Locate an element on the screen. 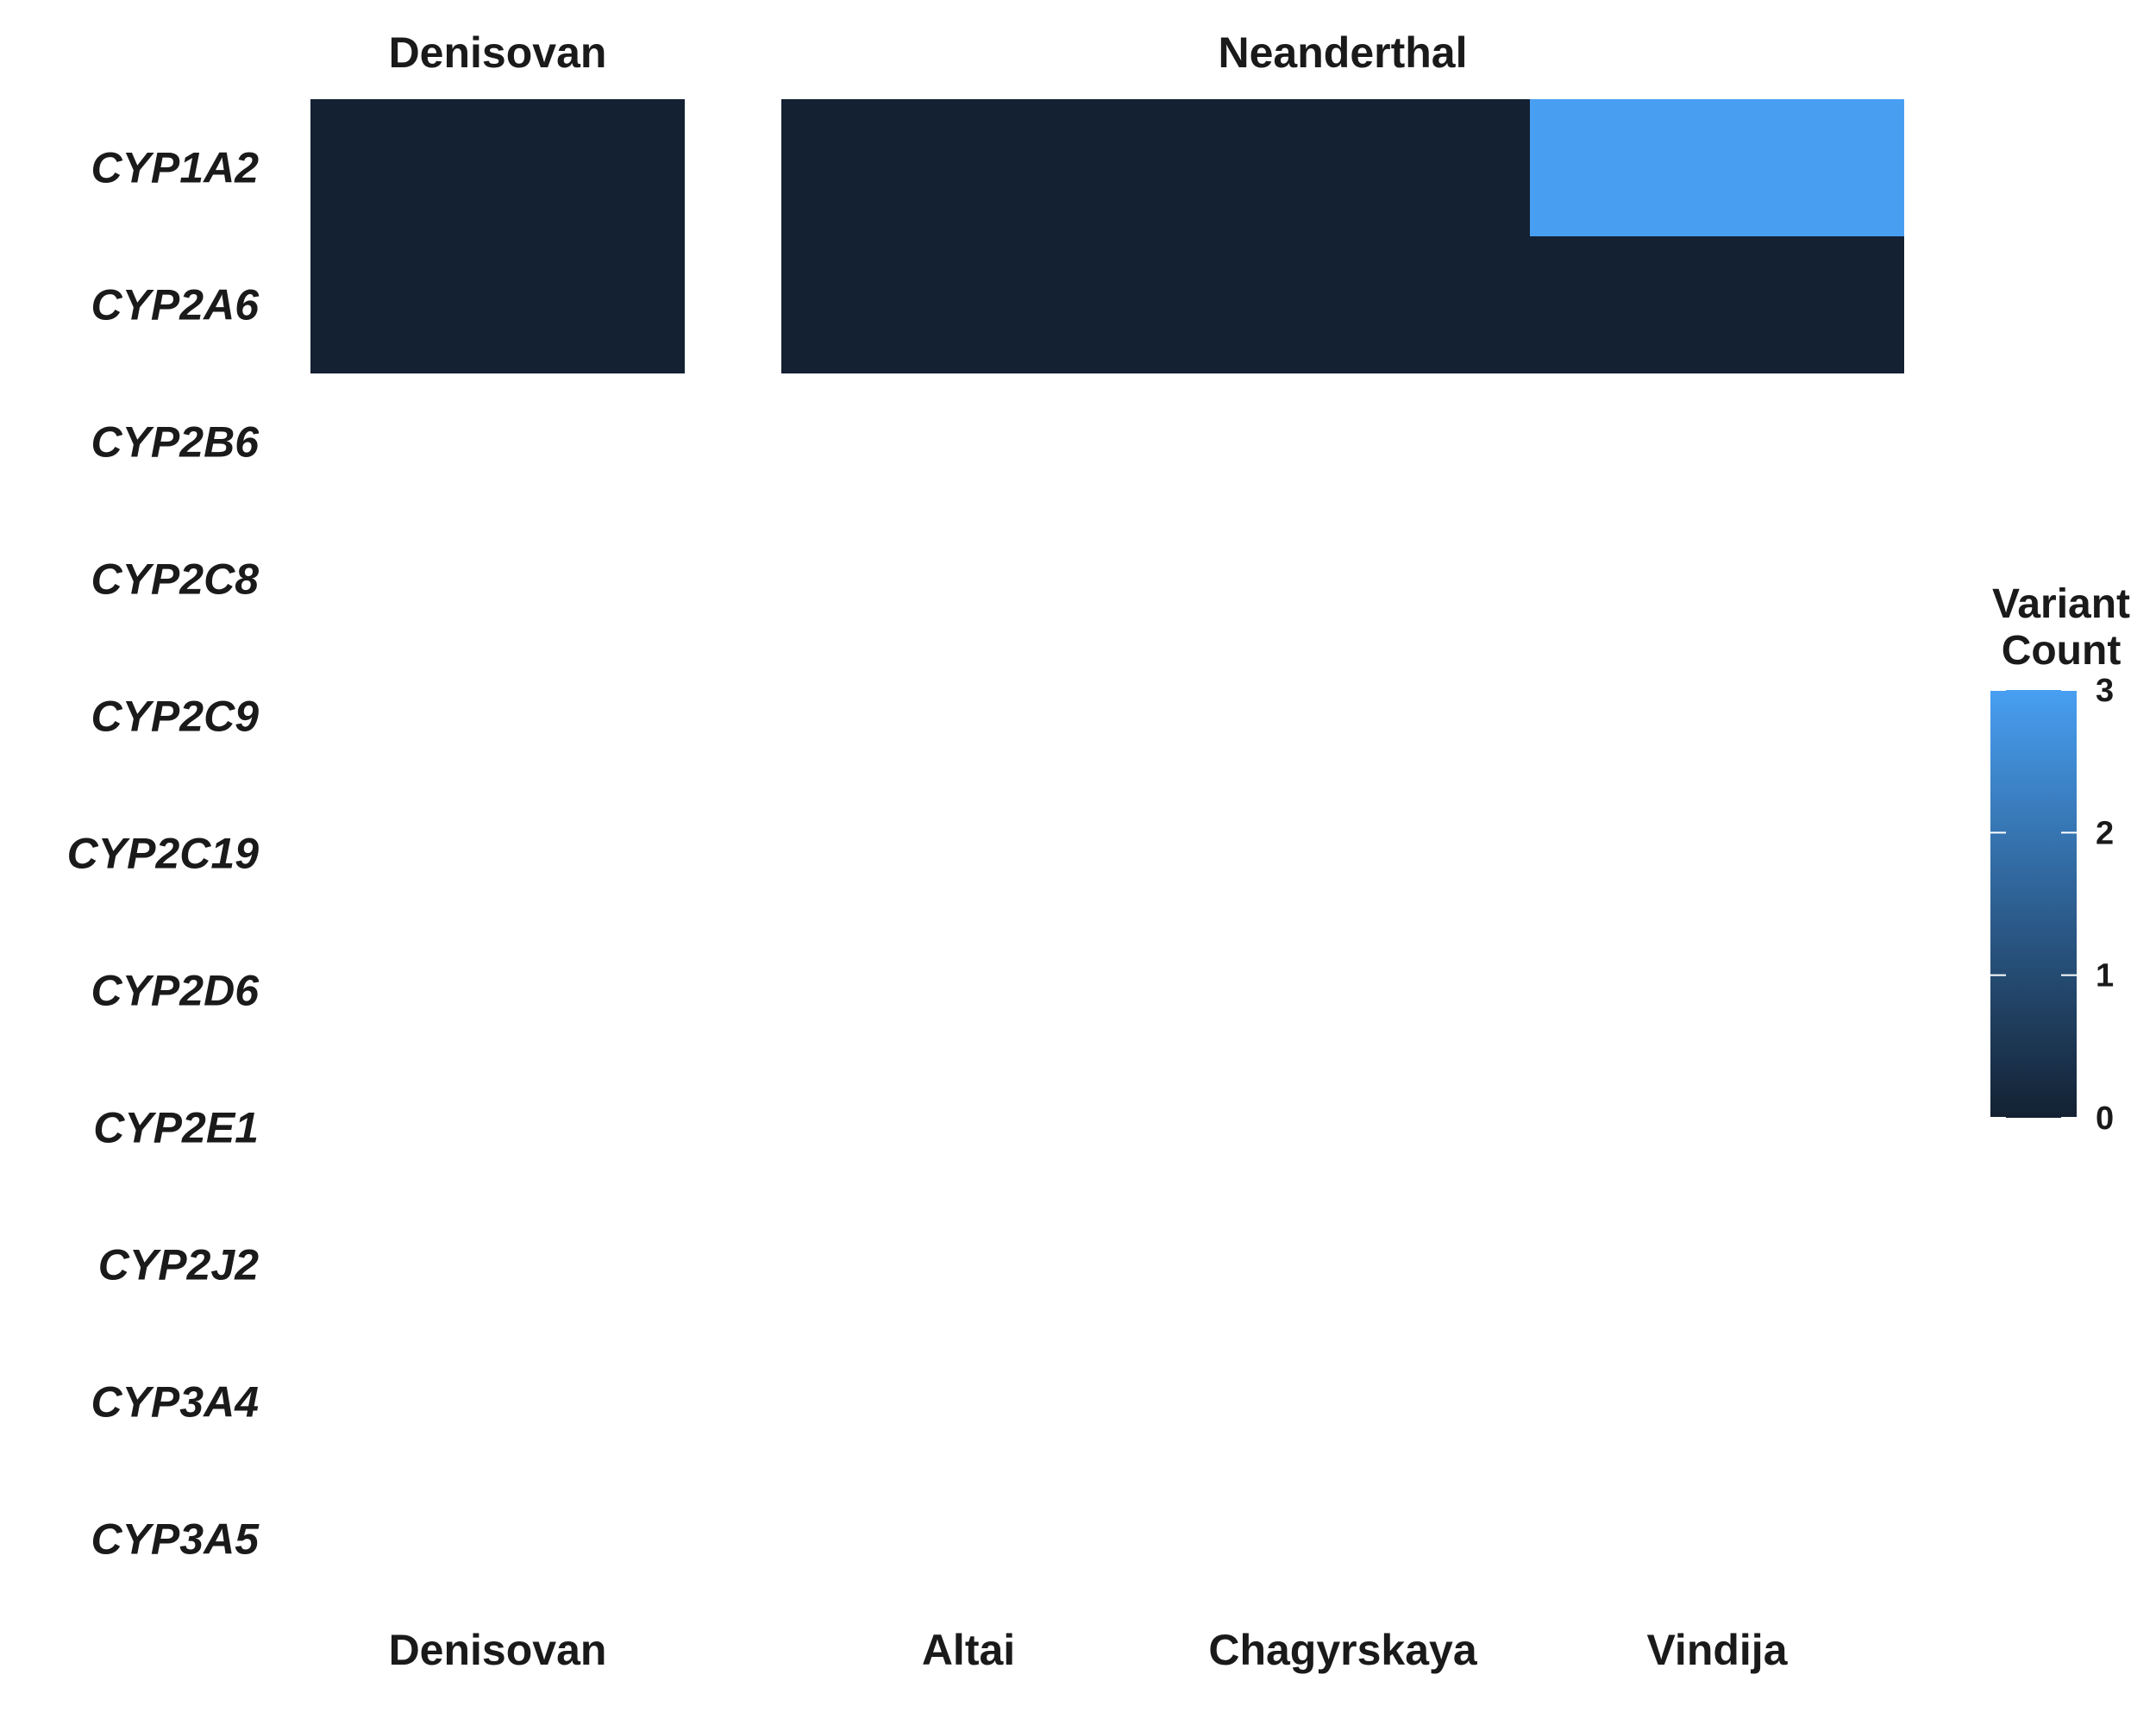 This screenshot has width=2156, height=1725. row-label-cyp2e1: CYP2E1 is located at coordinates (176, 1128).